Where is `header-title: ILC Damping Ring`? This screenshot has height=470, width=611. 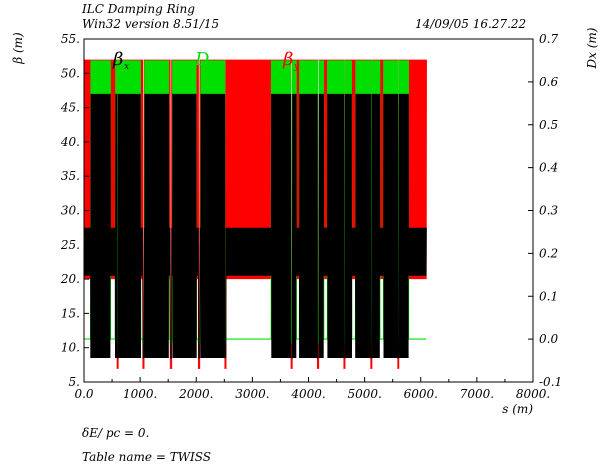 header-title: ILC Damping Ring is located at coordinates (138, 9).